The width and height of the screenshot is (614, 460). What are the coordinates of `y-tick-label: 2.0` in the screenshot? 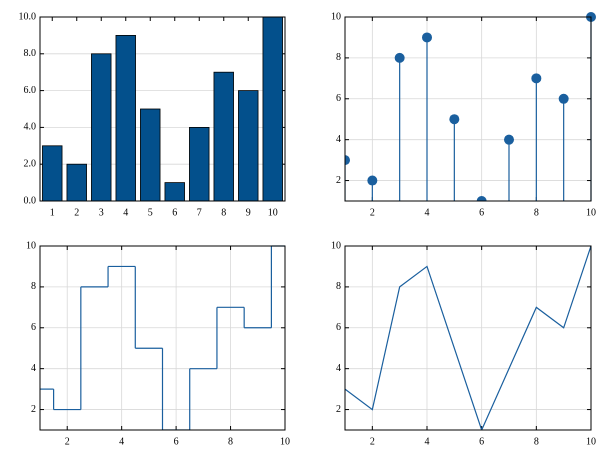 It's located at (30, 163).